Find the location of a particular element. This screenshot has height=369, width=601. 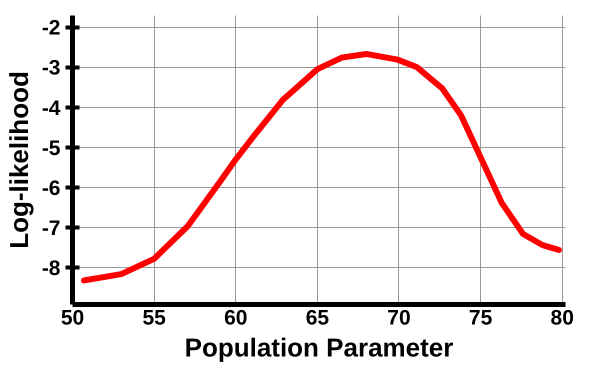

y-tick-label: -7 is located at coordinates (51, 228).